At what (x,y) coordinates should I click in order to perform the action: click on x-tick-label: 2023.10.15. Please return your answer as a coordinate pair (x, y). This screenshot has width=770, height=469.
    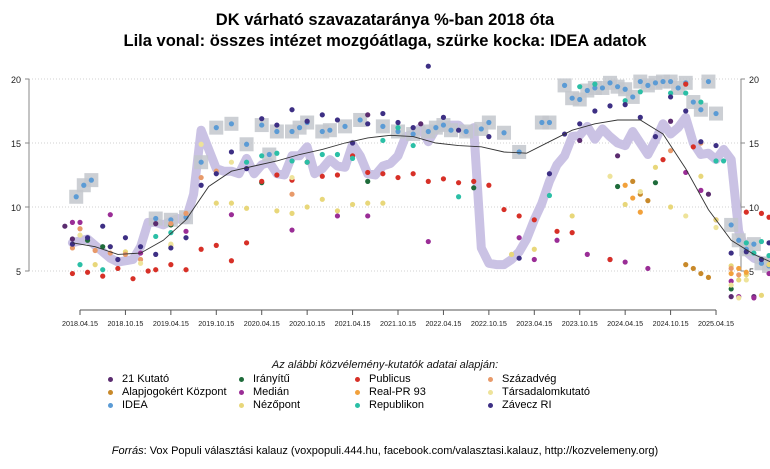
    Looking at the image, I should click on (580, 323).